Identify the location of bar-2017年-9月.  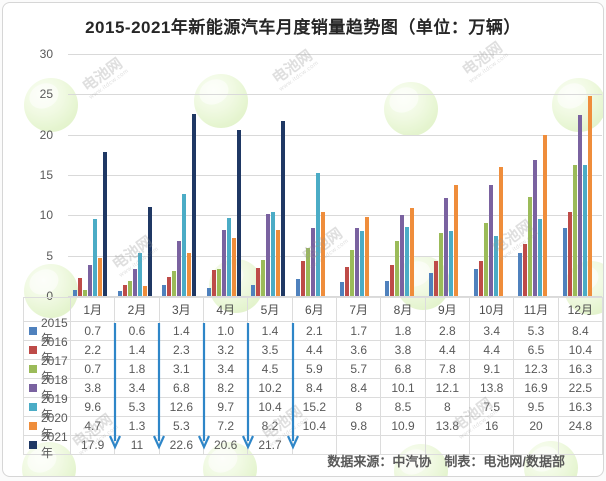
(441, 264).